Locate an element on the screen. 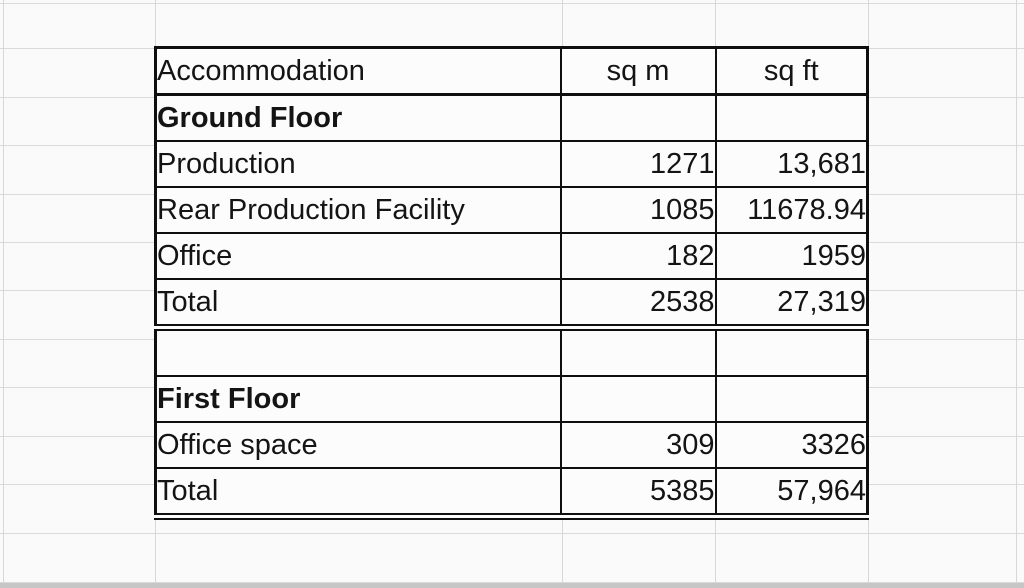 Image resolution: width=1024 pixels, height=588 pixels. row-office: Office 182 1959 is located at coordinates (511, 256).